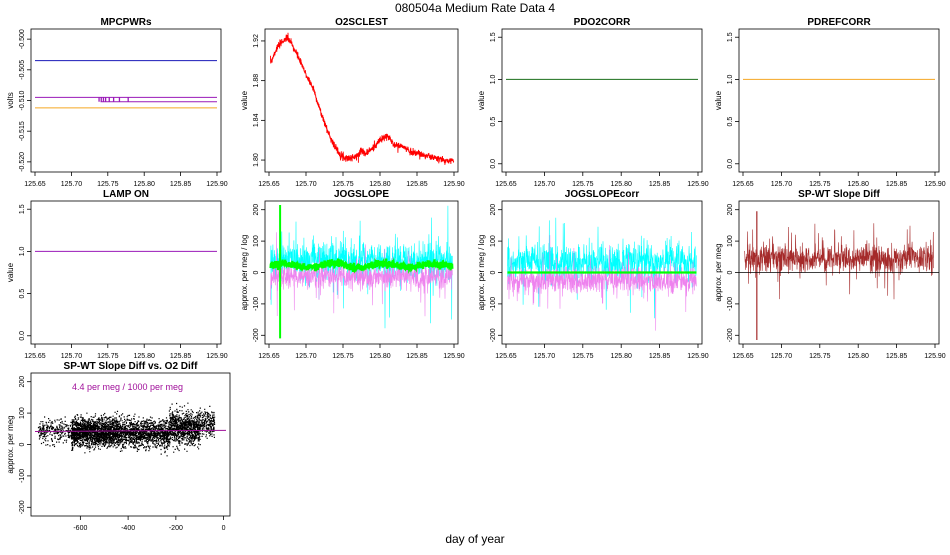 The image size is (950, 555). Describe the element at coordinates (839, 194) in the screenshot. I see `panel-title: SP-WT Slope Diff` at that location.